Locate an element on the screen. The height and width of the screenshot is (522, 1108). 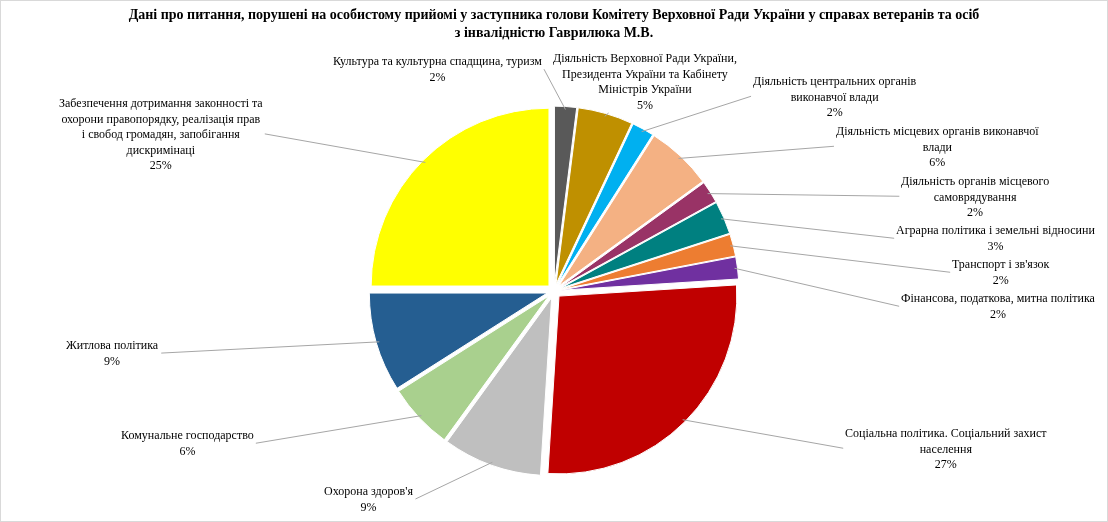
data-label: 27% is located at coordinates (945, 464).